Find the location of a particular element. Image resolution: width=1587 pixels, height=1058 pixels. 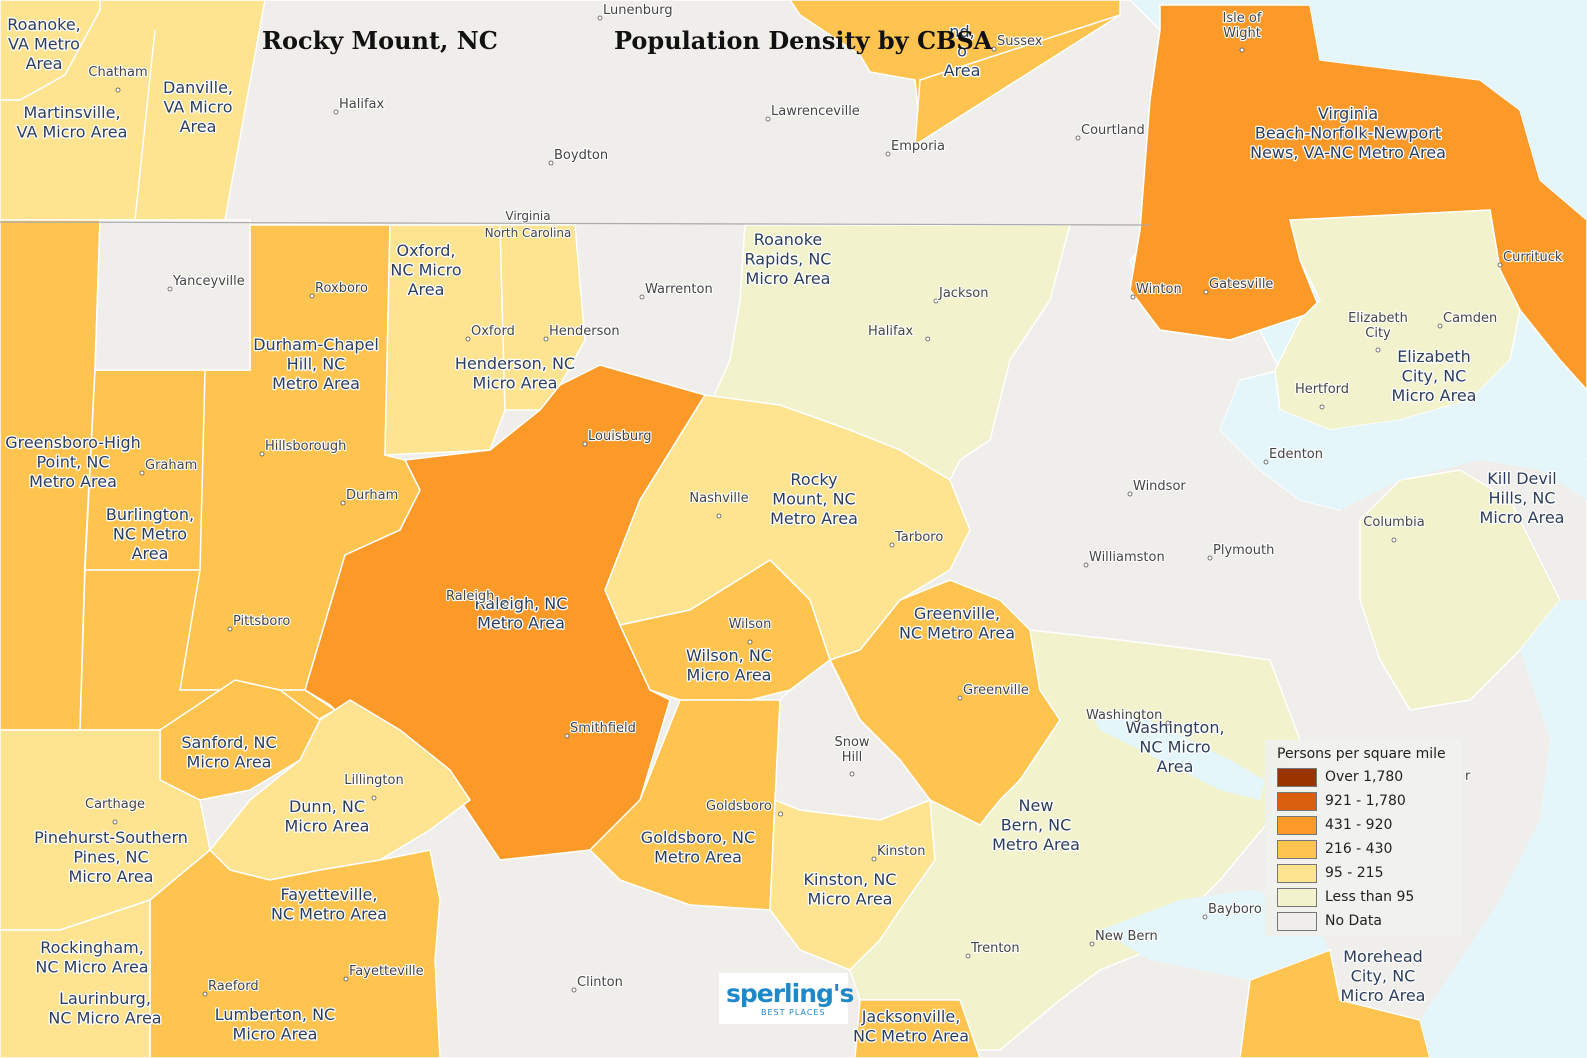

city-dot-gatesville is located at coordinates (1206, 292).